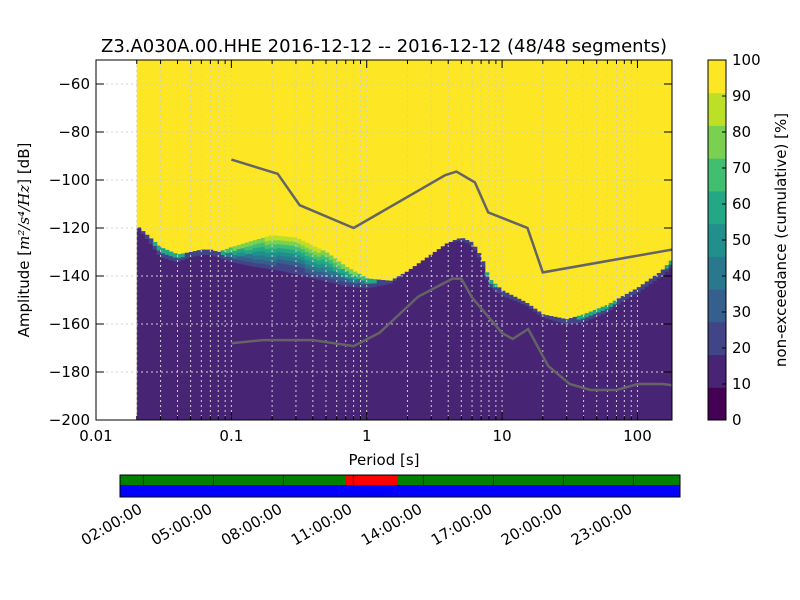 This screenshot has height=600, width=800. I want to click on coverage-time-label: 20:00:00, so click(531, 524).